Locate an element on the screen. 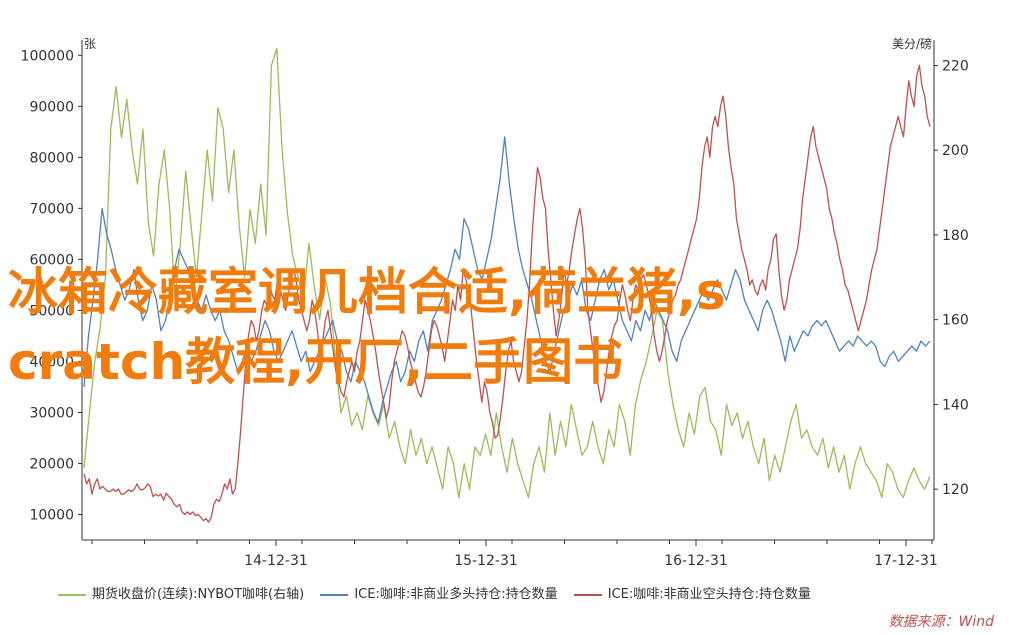  data-source-label: 数据来源：Wind is located at coordinates (941, 622).